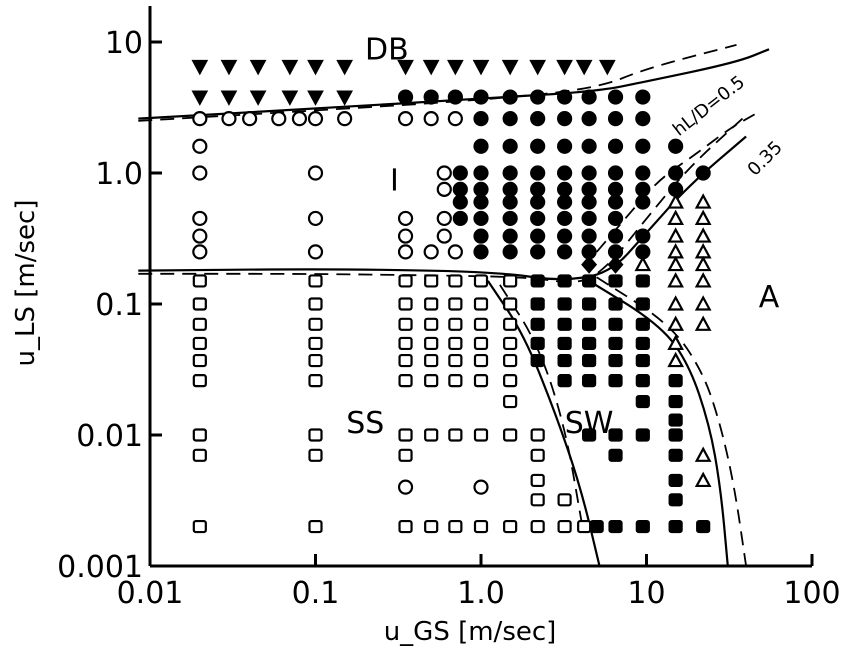  I want to click on curve-annotation: 0.35, so click(765, 158).